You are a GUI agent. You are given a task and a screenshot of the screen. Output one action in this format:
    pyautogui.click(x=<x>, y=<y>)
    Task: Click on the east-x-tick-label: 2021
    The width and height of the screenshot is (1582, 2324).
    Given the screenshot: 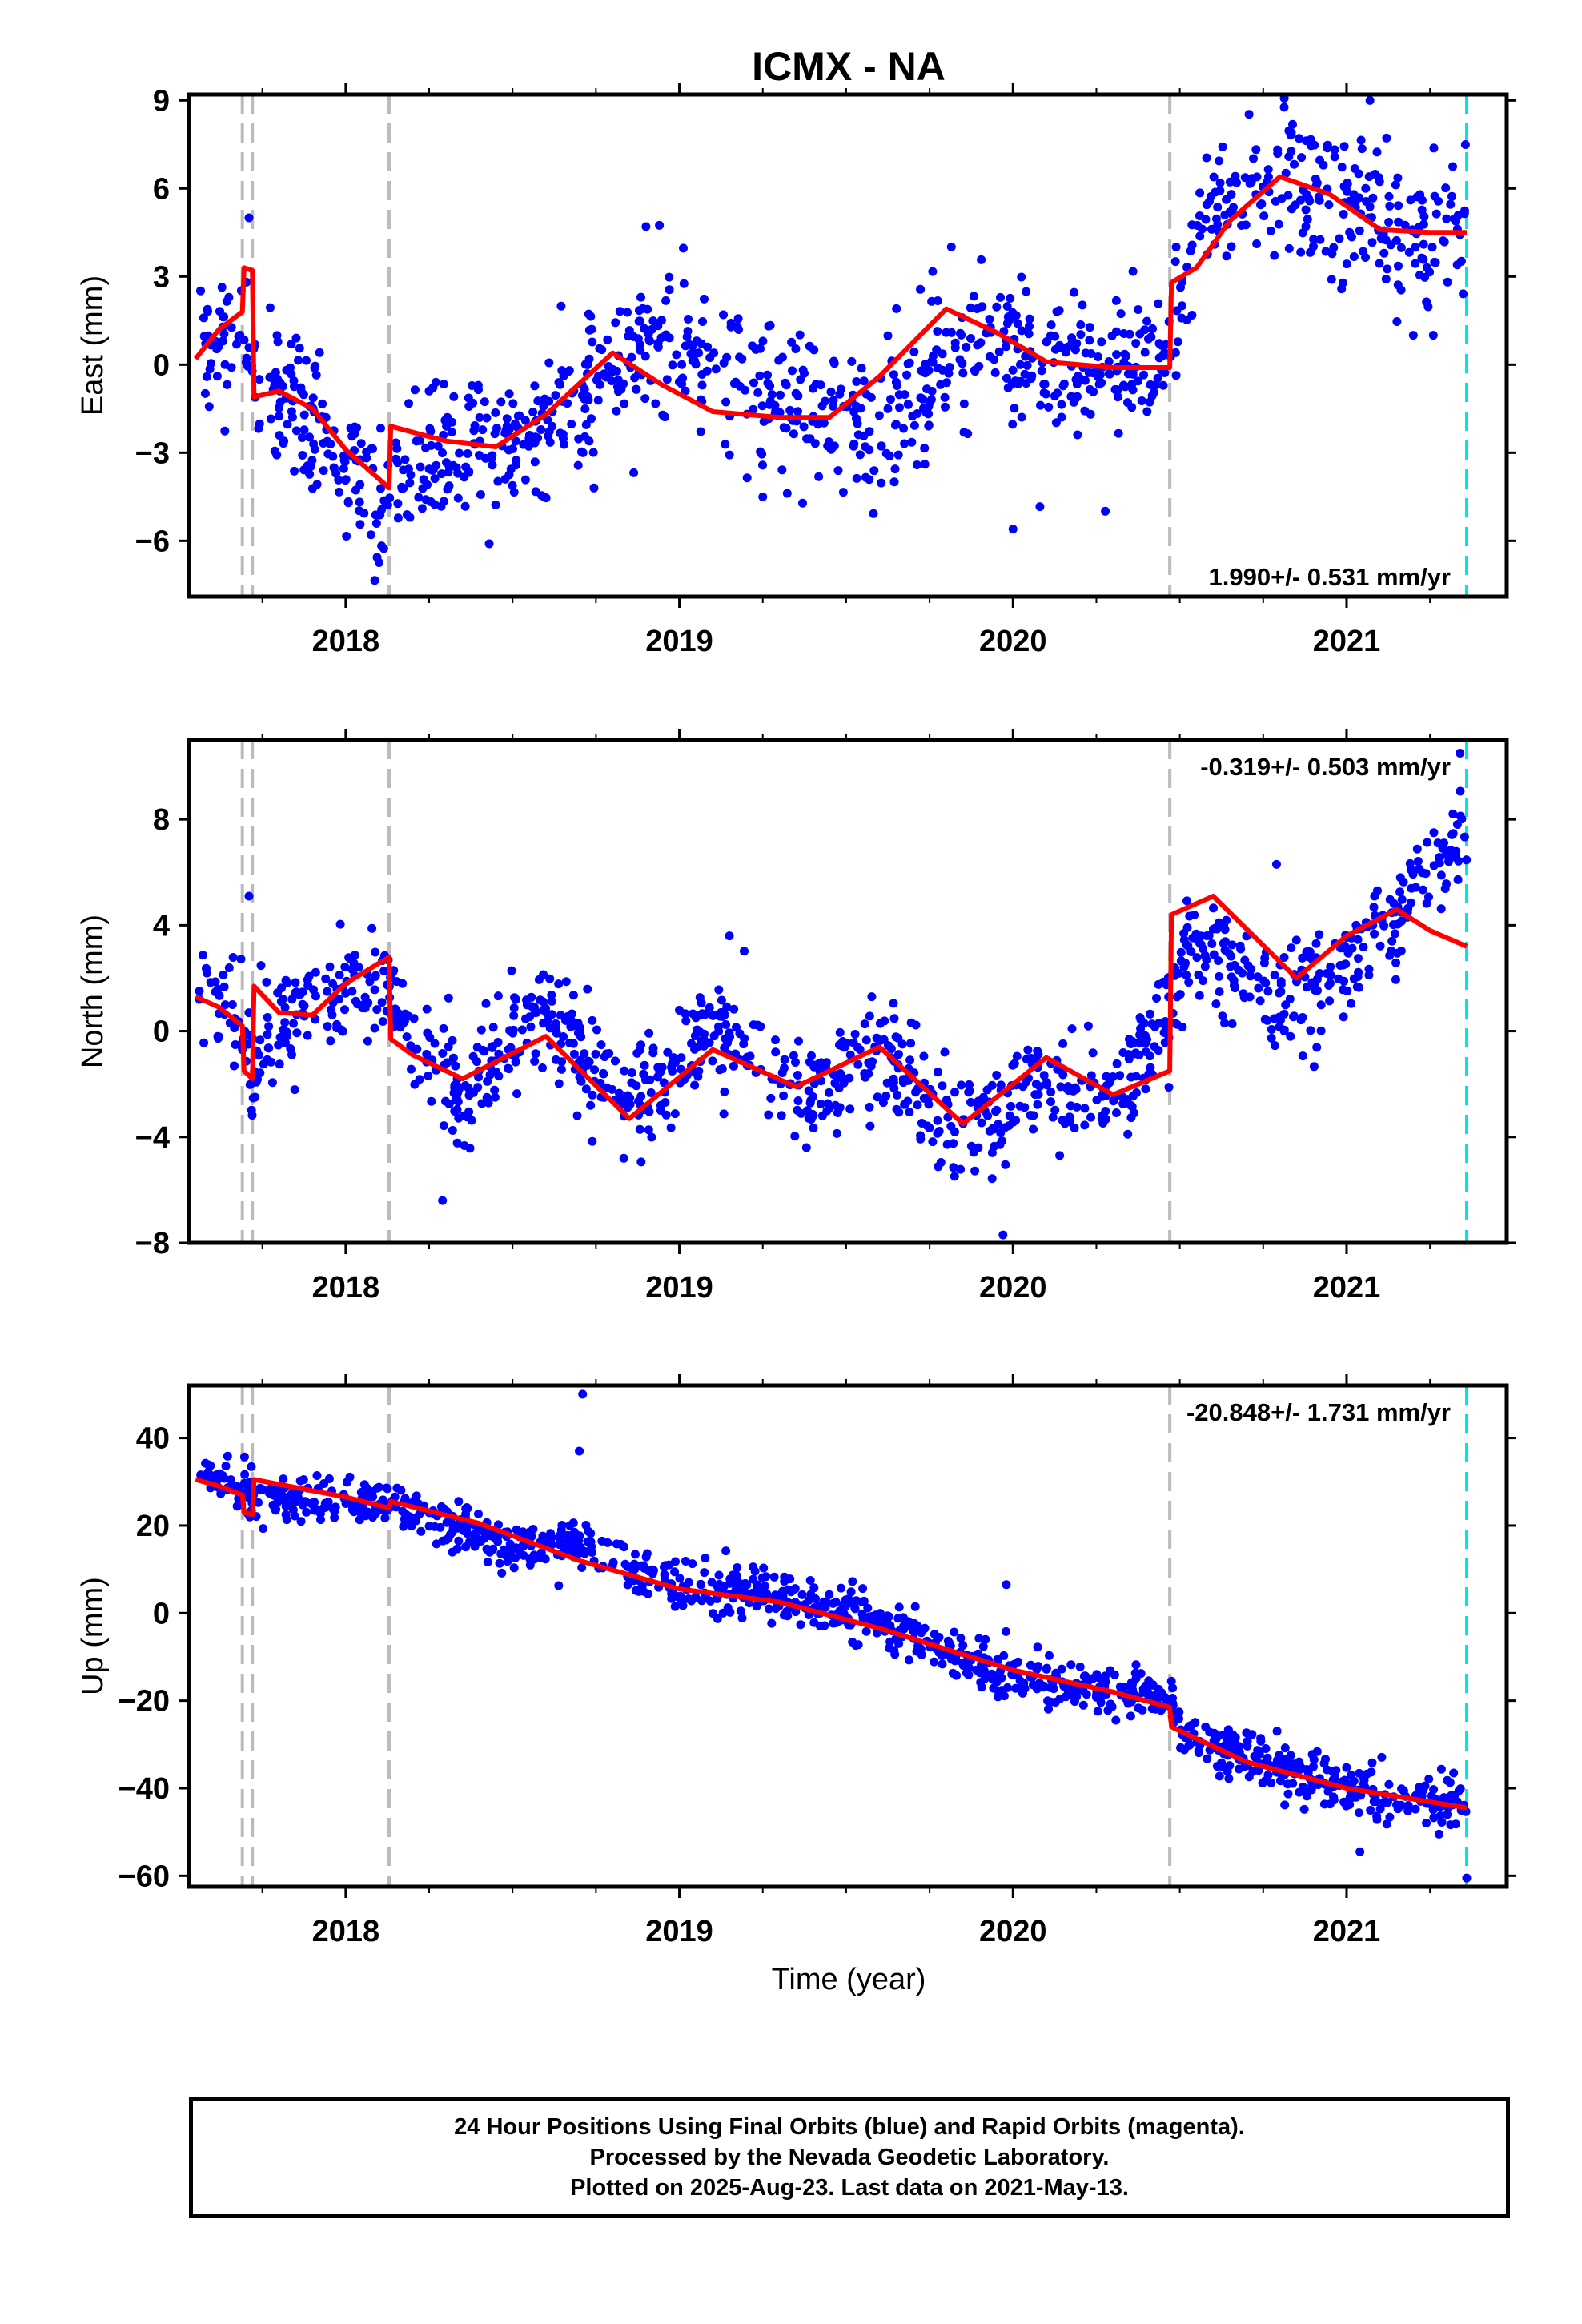 What is the action you would take?
    pyautogui.click(x=1347, y=641)
    